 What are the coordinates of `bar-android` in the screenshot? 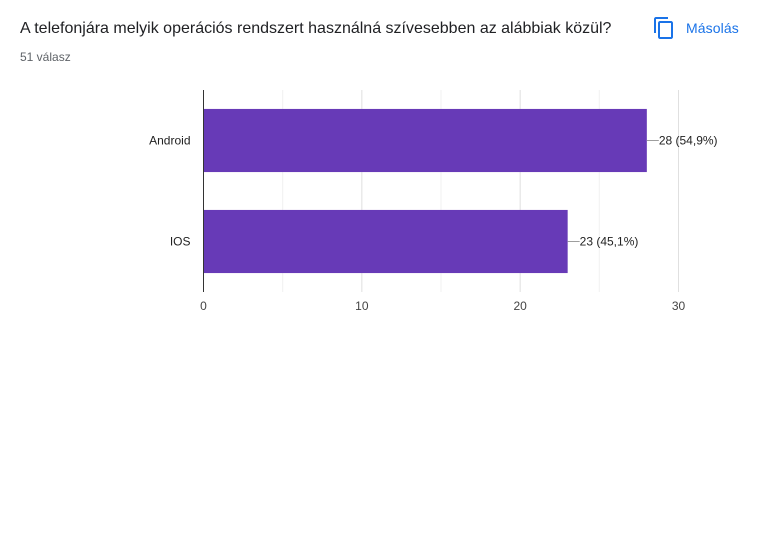 It's located at (425, 140).